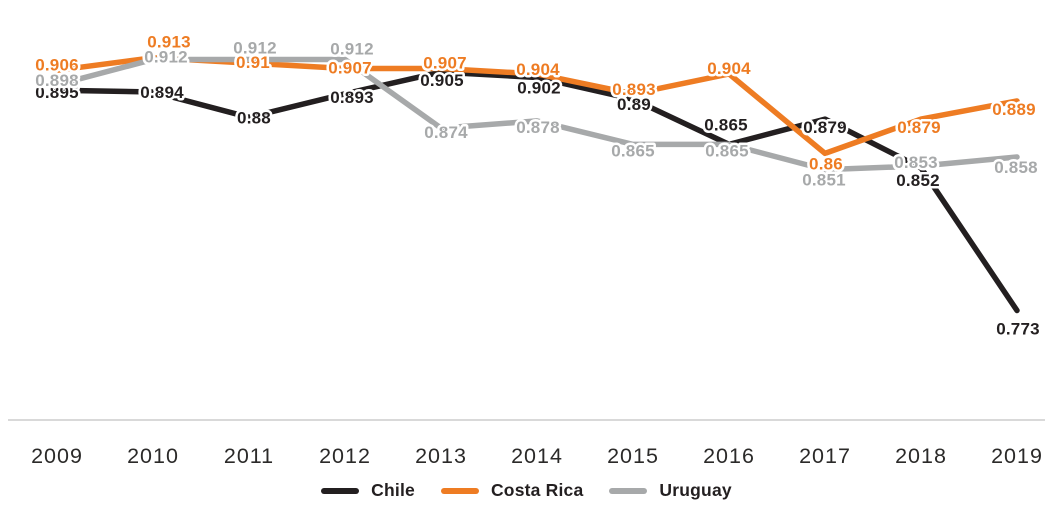 The width and height of the screenshot is (1053, 515). What do you see at coordinates (634, 104) in the screenshot?
I see `value-label-chile-2015: 0.89` at bounding box center [634, 104].